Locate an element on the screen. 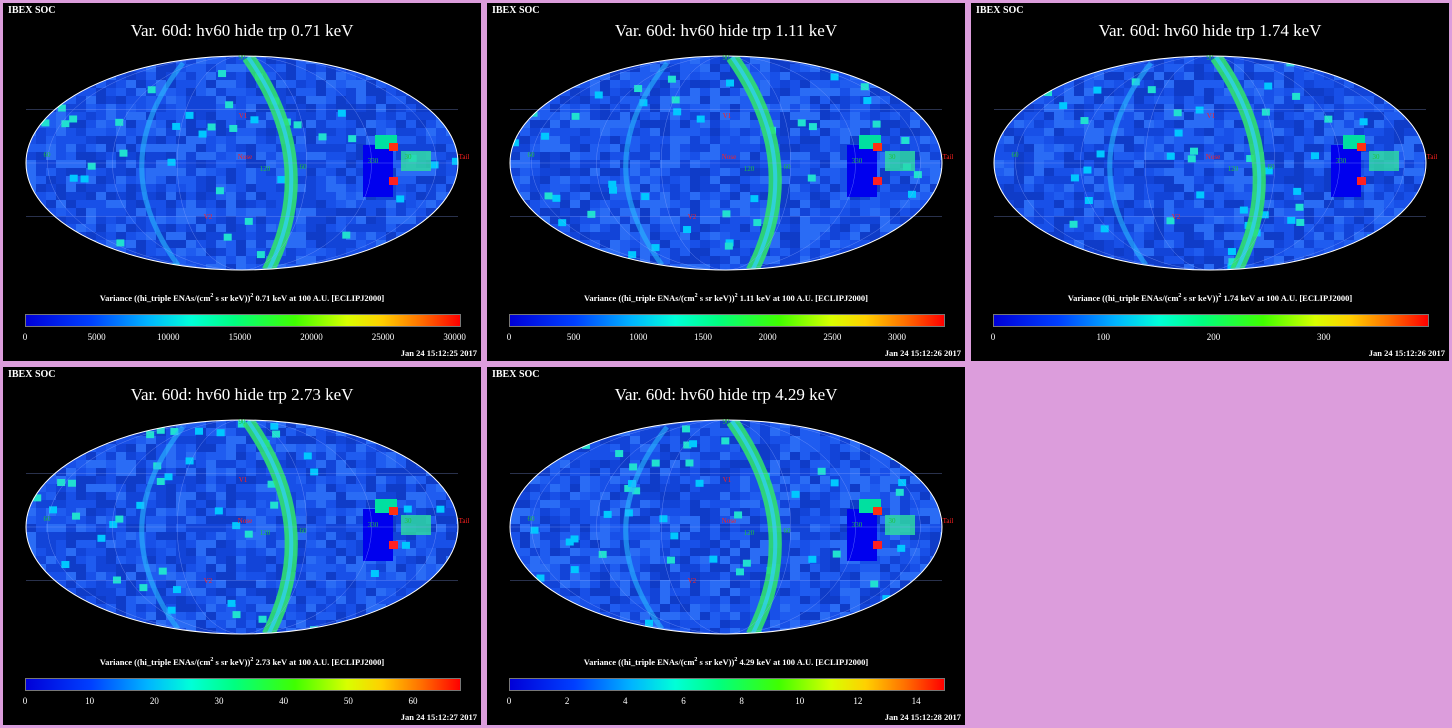  colorbar-tick-label: 2000 is located at coordinates (767, 337).